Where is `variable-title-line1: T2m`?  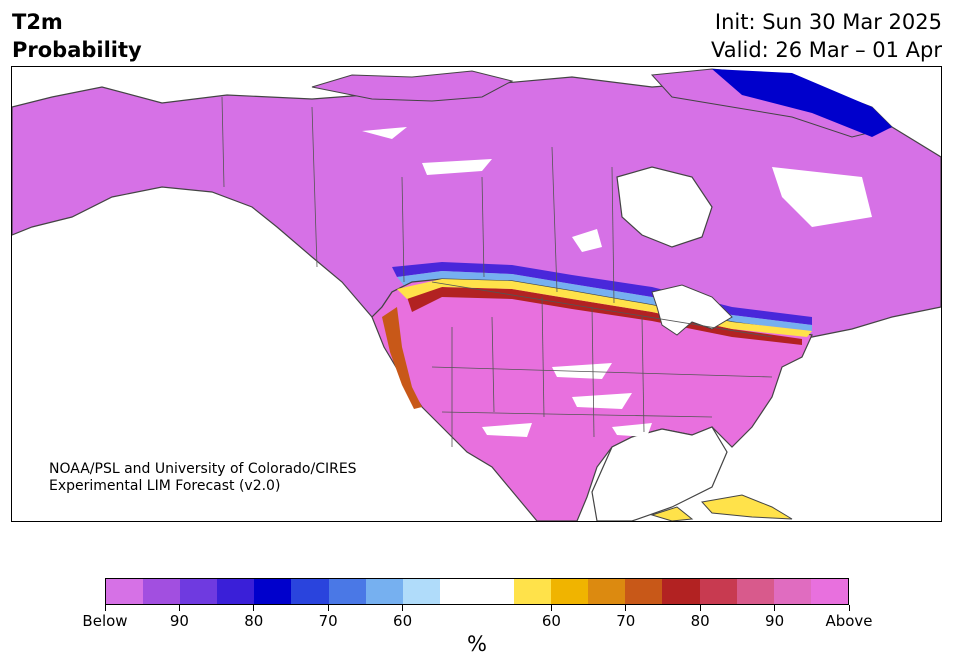
variable-title-line1: T2m is located at coordinates (37, 22).